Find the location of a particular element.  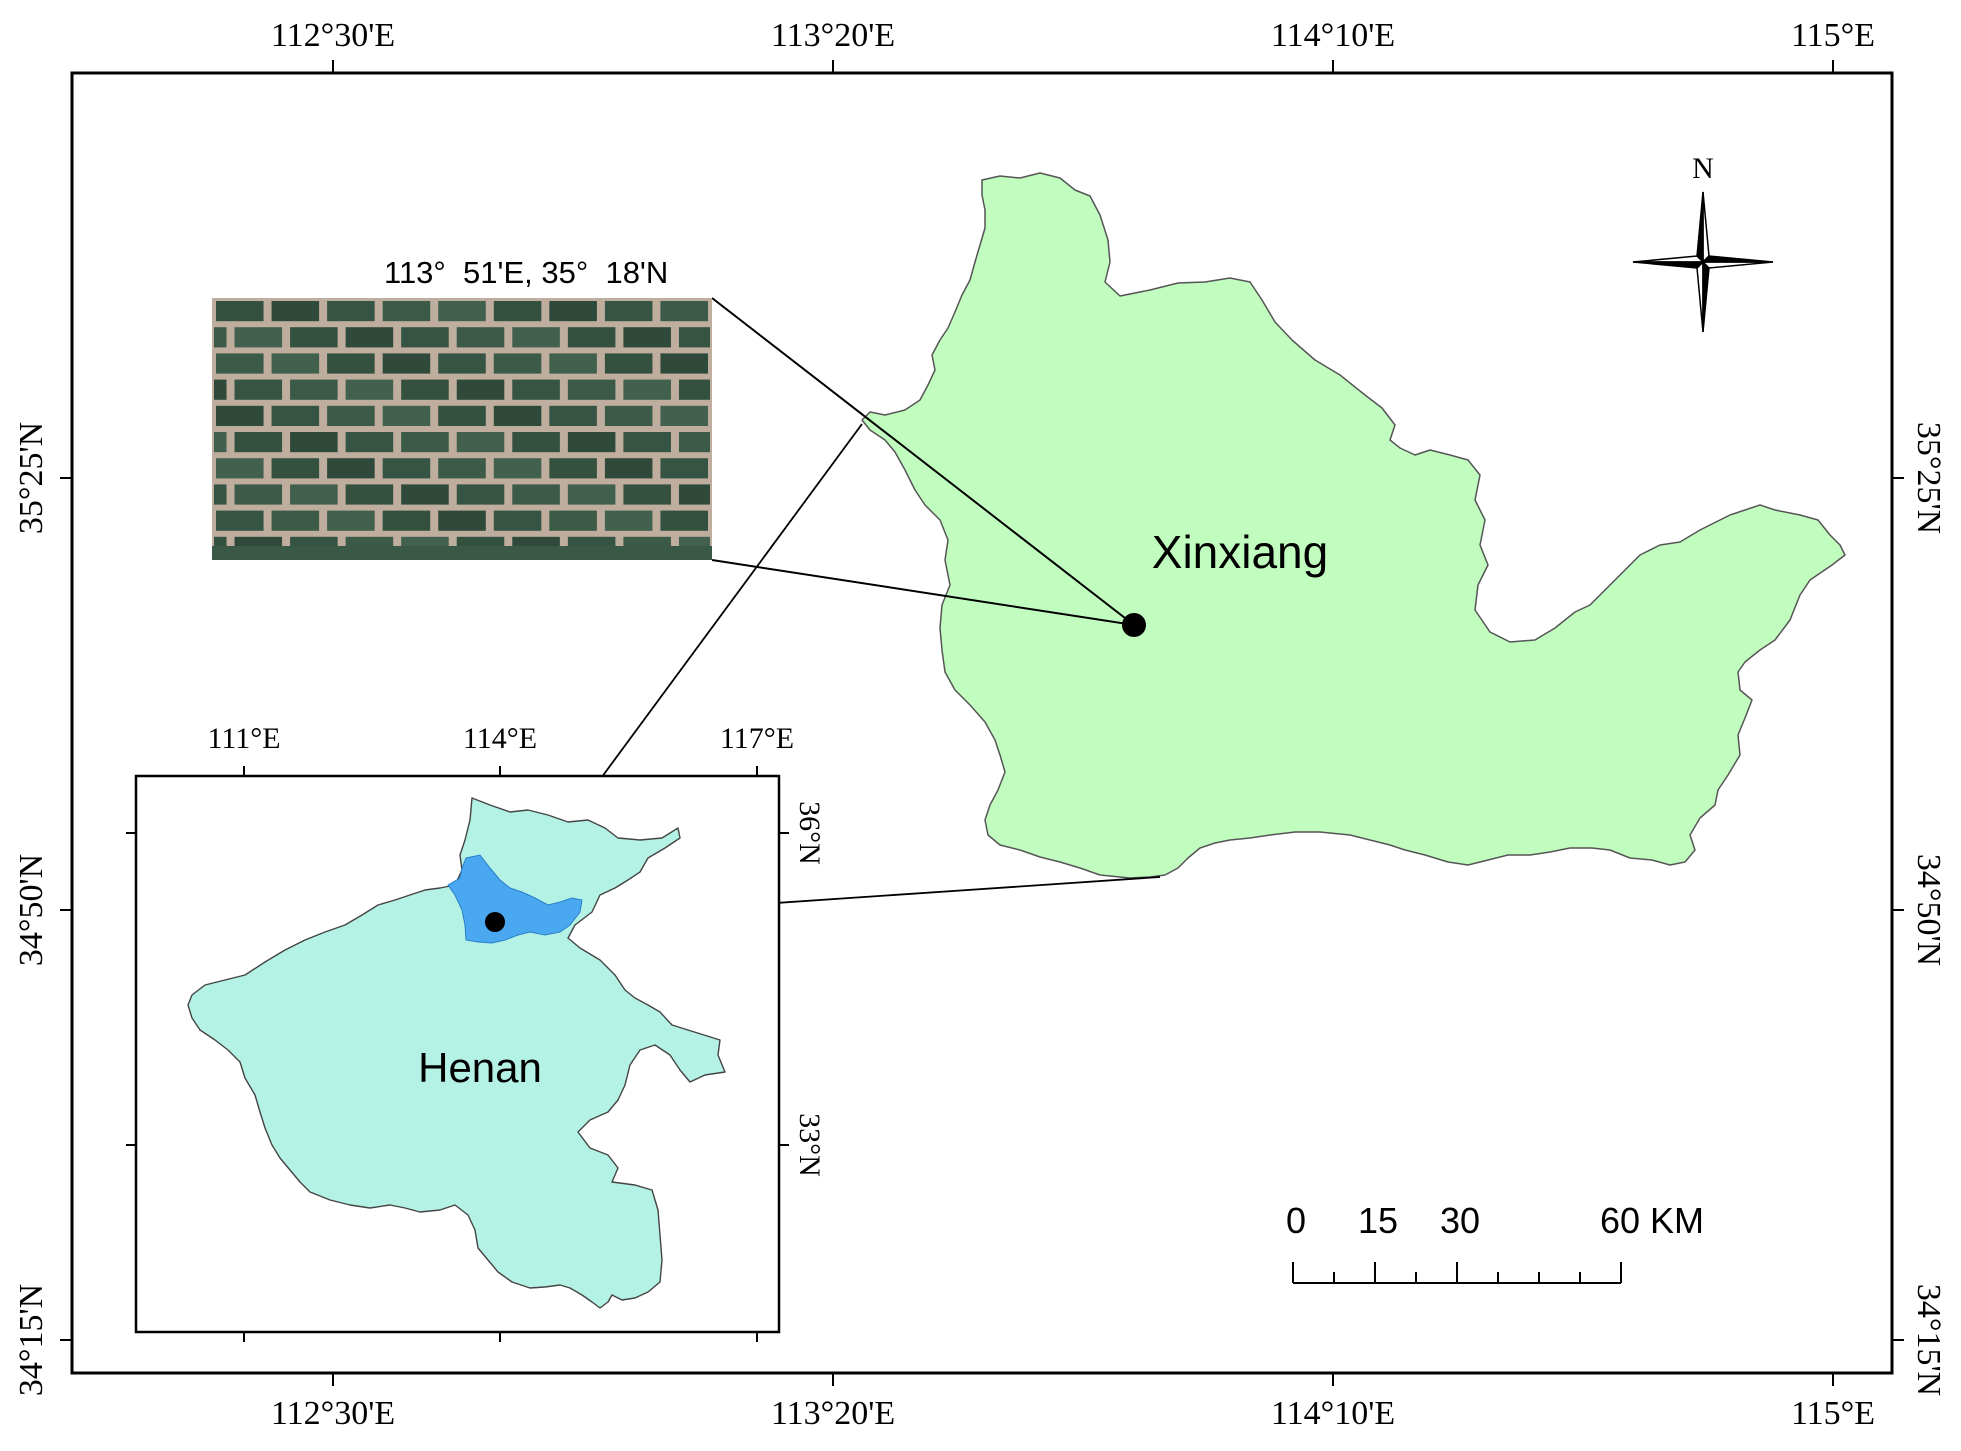

satellite-field-band is located at coordinates (462, 553).